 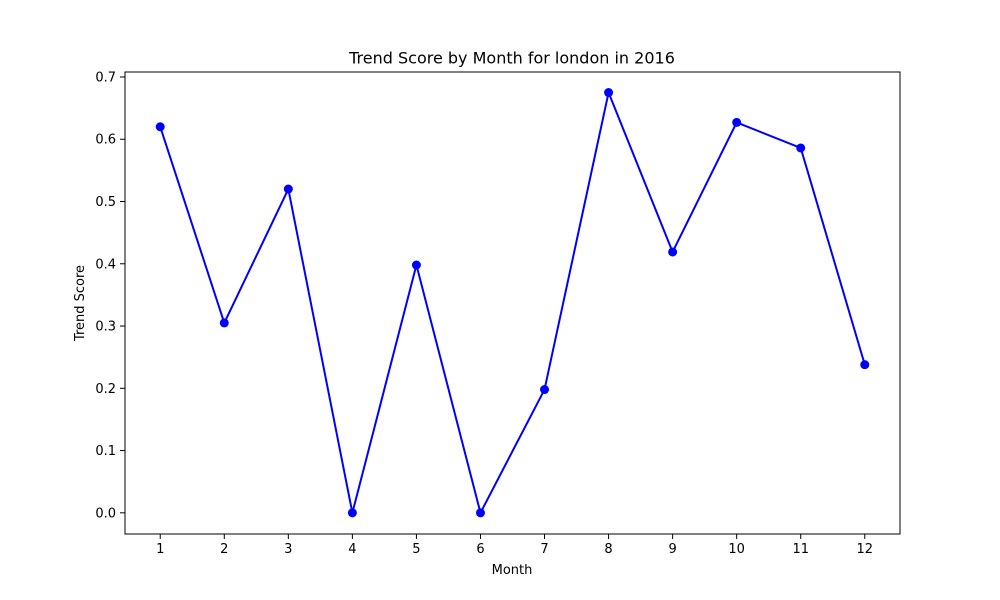 I want to click on y-tick-label: 0.4, so click(x=105, y=264).